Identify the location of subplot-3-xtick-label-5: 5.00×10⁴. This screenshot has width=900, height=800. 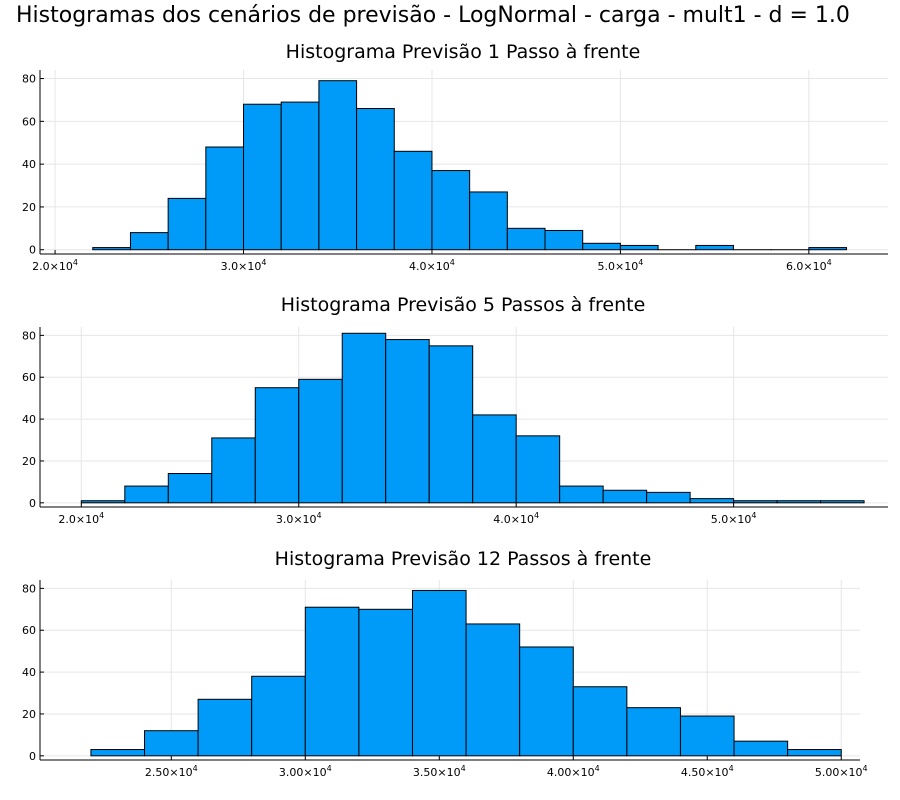
(841, 771).